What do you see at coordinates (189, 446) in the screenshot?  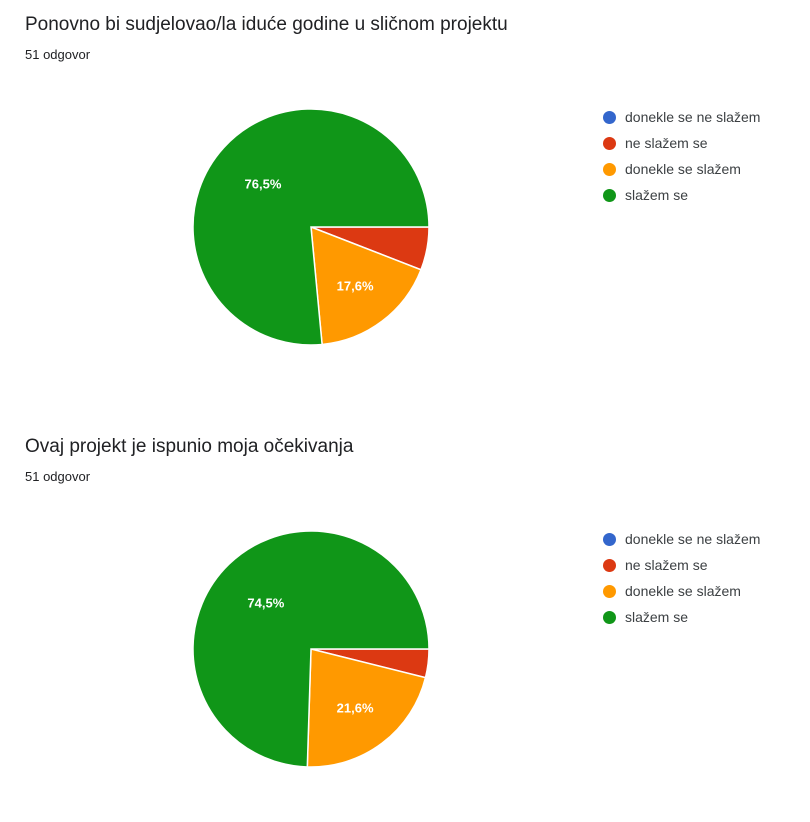 I see `chart-title: Ovaj projekt je ispunio moja očekivanja` at bounding box center [189, 446].